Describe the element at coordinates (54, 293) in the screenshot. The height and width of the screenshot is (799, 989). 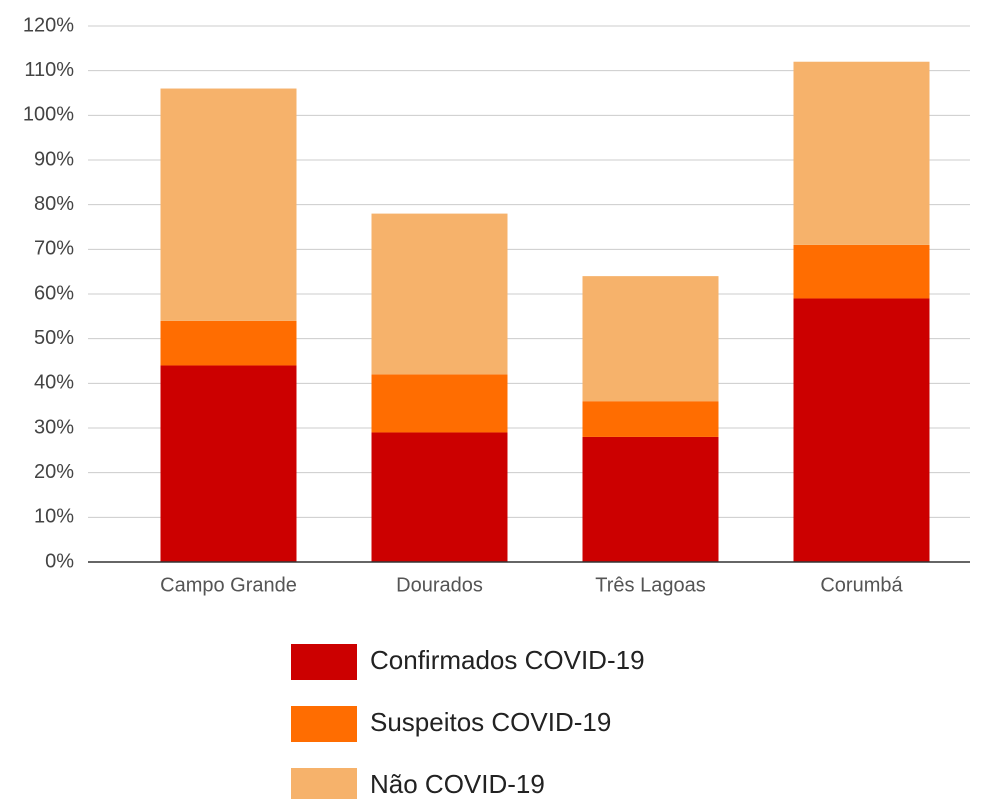
I see `y-tick-label: 60%` at that location.